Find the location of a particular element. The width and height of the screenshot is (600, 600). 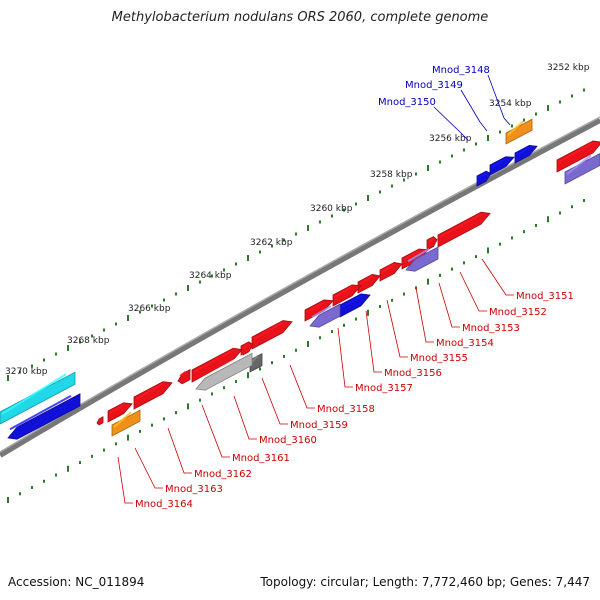

gene-label: Mnod_3162 is located at coordinates (223, 474).